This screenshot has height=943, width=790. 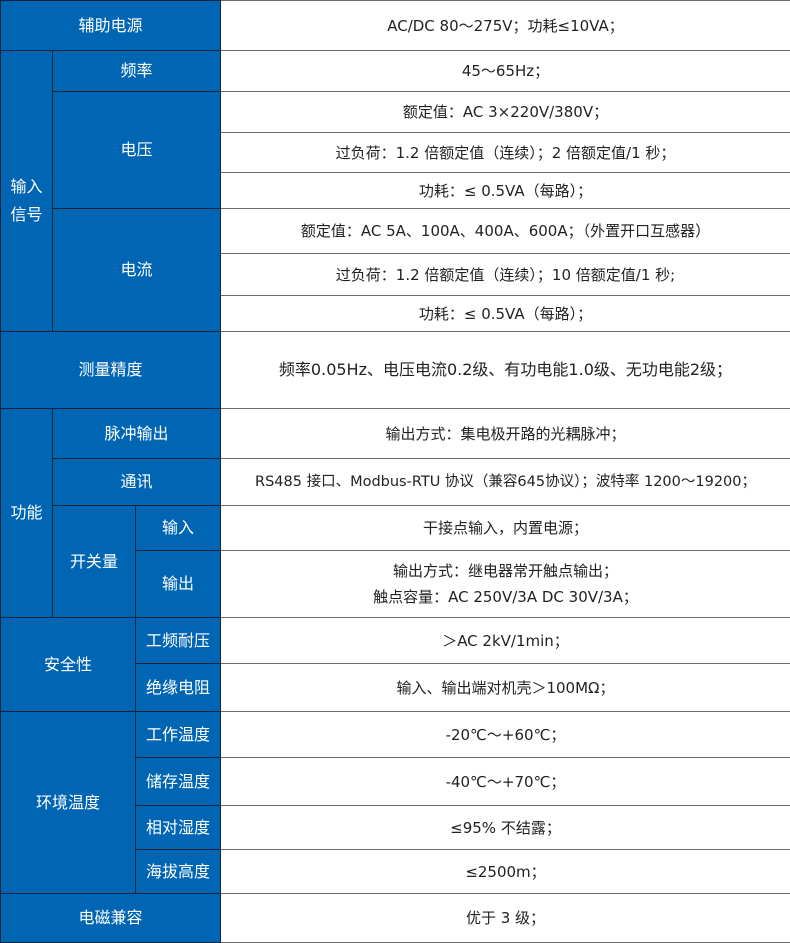 What do you see at coordinates (505, 434) in the screenshot?
I see `value-pulse: 输出方式：集电极开路的光耦脉冲；` at bounding box center [505, 434].